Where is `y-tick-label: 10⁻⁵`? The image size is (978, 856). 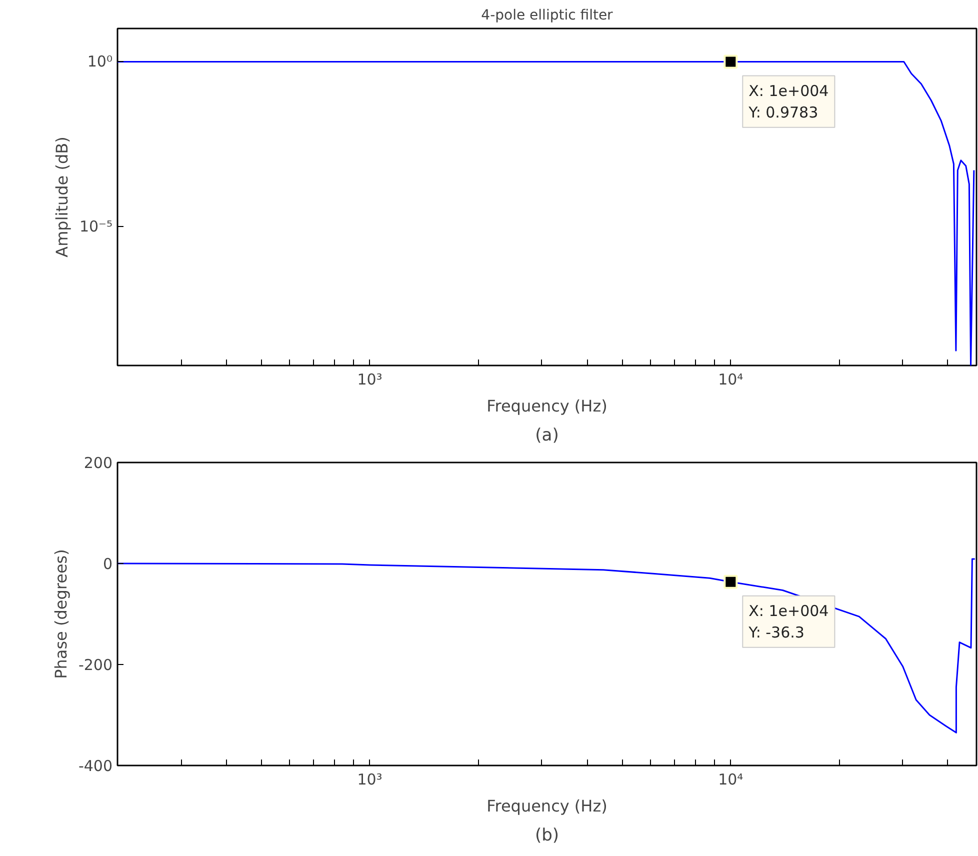
y-tick-label: 10⁻⁵ is located at coordinates (96, 226).